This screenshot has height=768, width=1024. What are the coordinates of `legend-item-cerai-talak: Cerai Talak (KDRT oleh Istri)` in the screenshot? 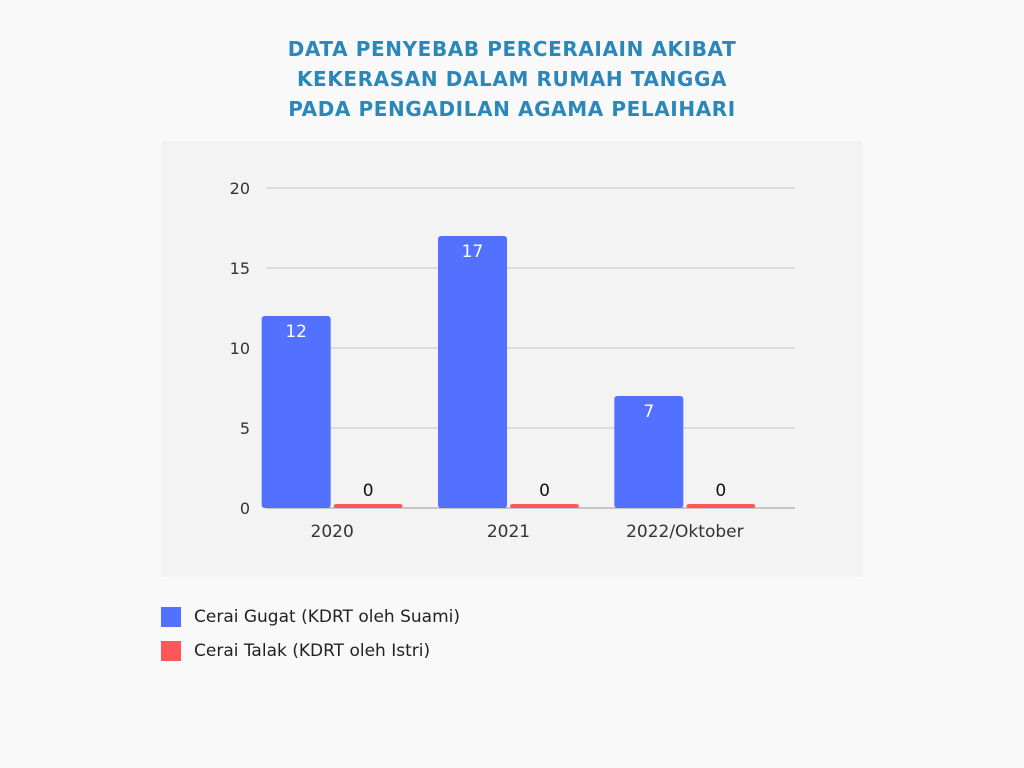 It's located at (310, 651).